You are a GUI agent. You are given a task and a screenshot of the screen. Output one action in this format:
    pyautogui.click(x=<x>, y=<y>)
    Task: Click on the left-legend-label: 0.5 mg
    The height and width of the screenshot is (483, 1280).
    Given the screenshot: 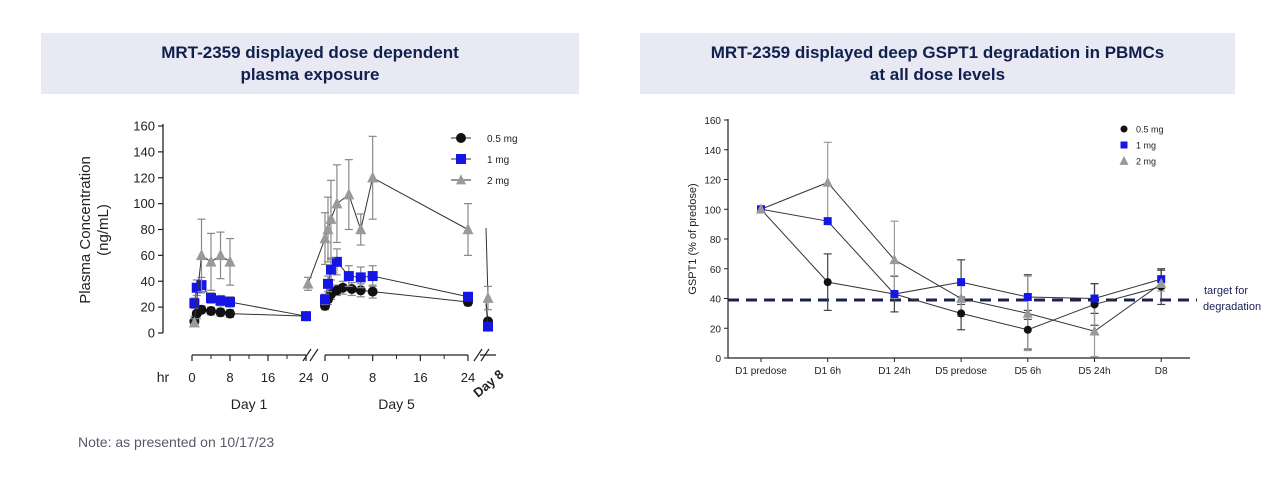 What is the action you would take?
    pyautogui.click(x=502, y=139)
    